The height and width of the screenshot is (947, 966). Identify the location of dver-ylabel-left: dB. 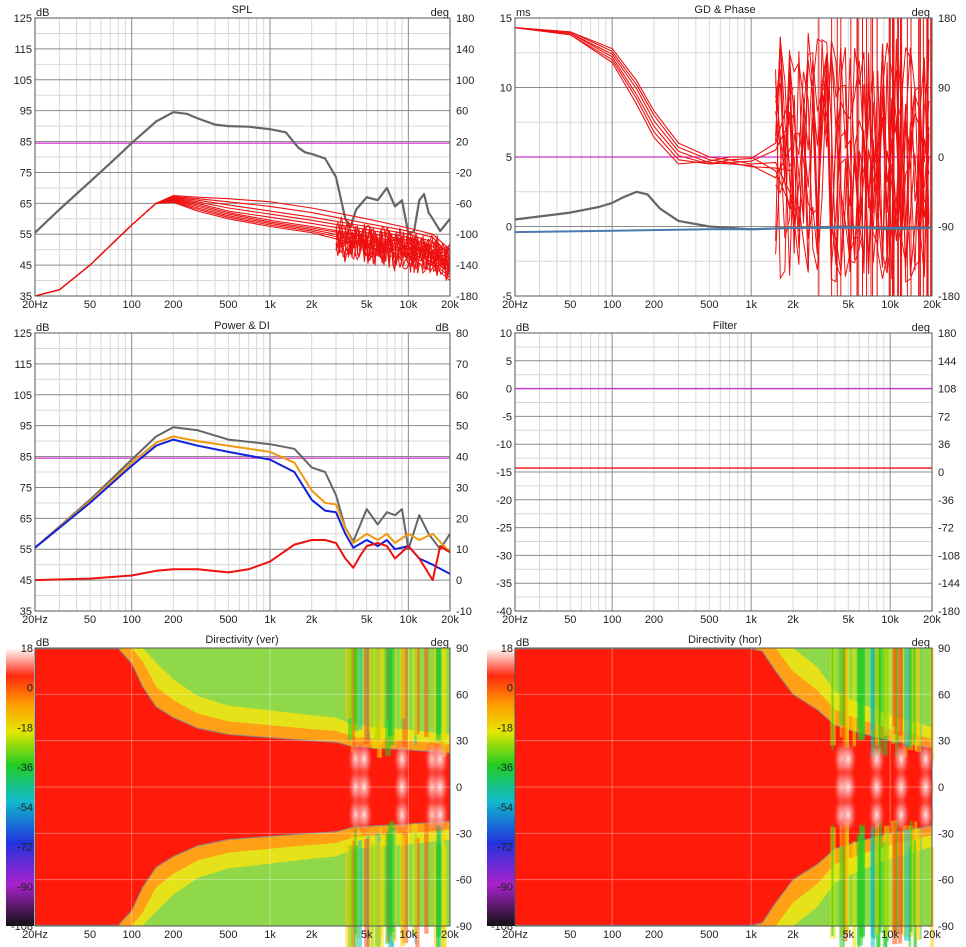
(42, 643).